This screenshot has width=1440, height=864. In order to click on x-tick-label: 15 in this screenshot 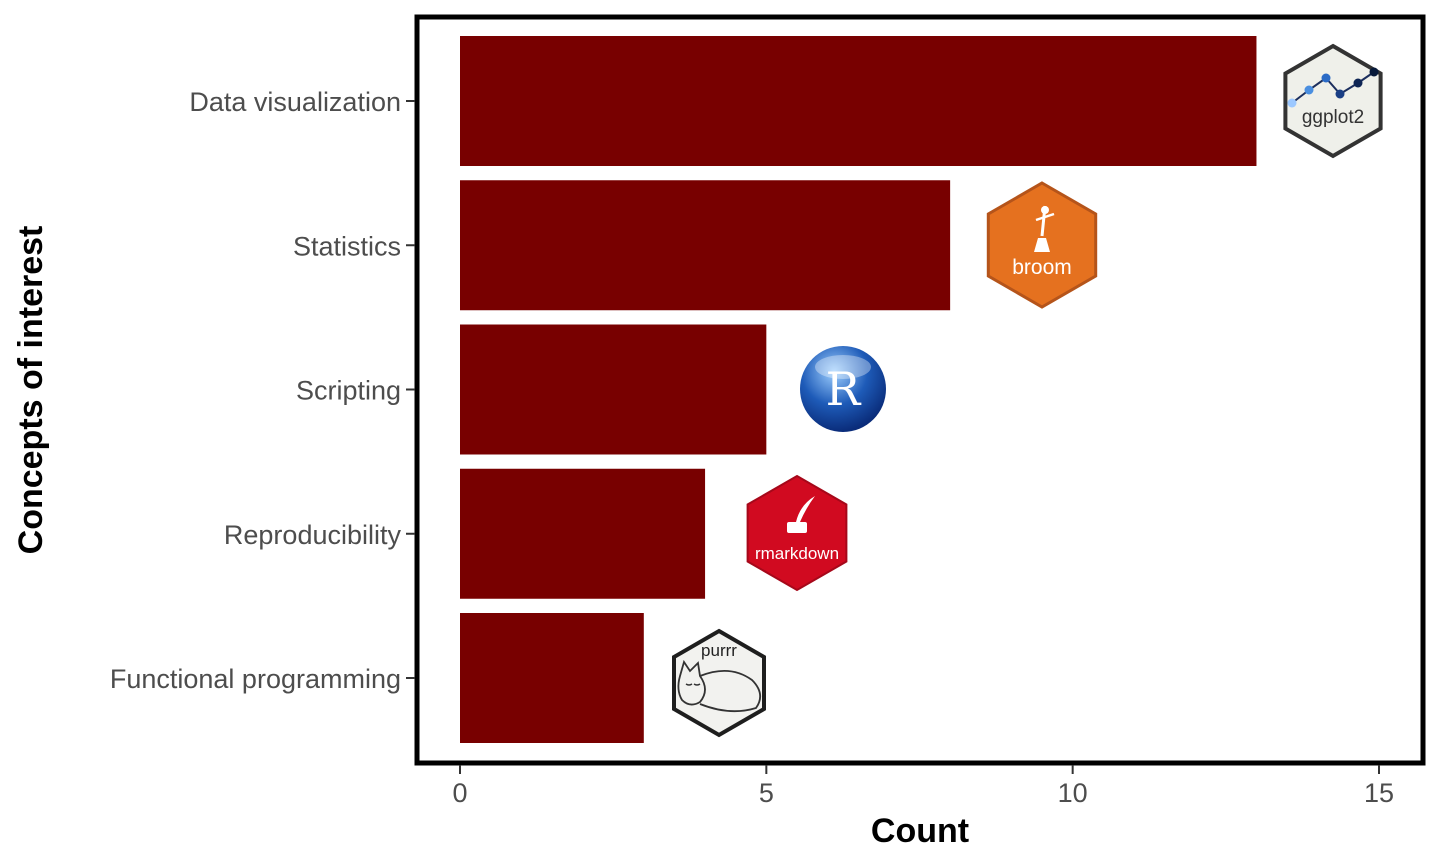, I will do `click(1379, 793)`.